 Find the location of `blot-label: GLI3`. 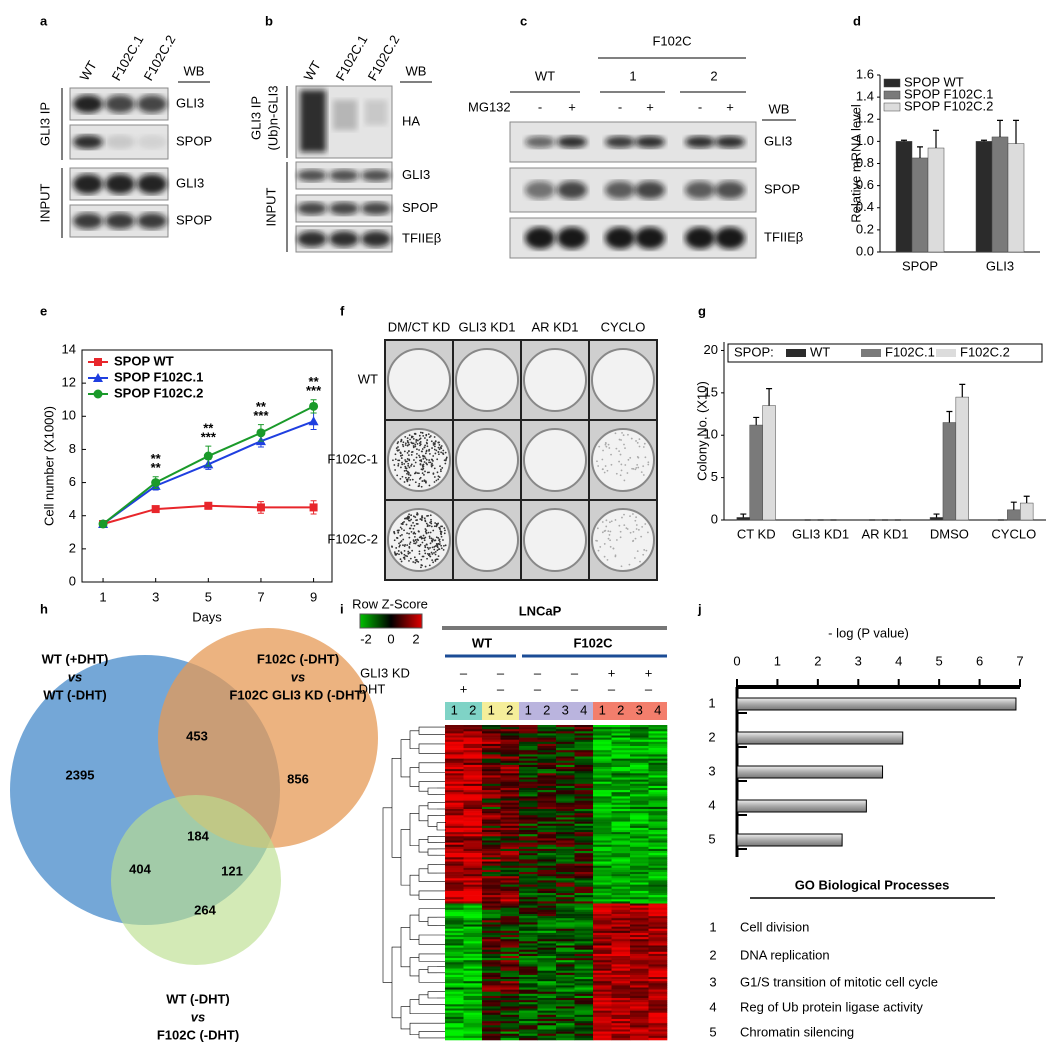

blot-label: GLI3 is located at coordinates (190, 182).